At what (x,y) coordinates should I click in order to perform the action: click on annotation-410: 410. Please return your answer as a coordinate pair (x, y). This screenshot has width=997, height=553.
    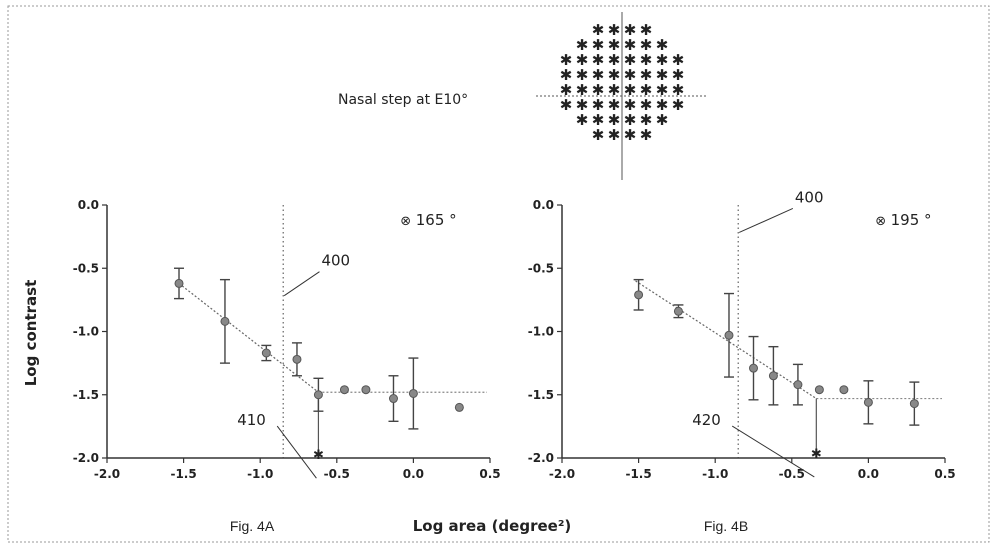
    Looking at the image, I should click on (251, 420).